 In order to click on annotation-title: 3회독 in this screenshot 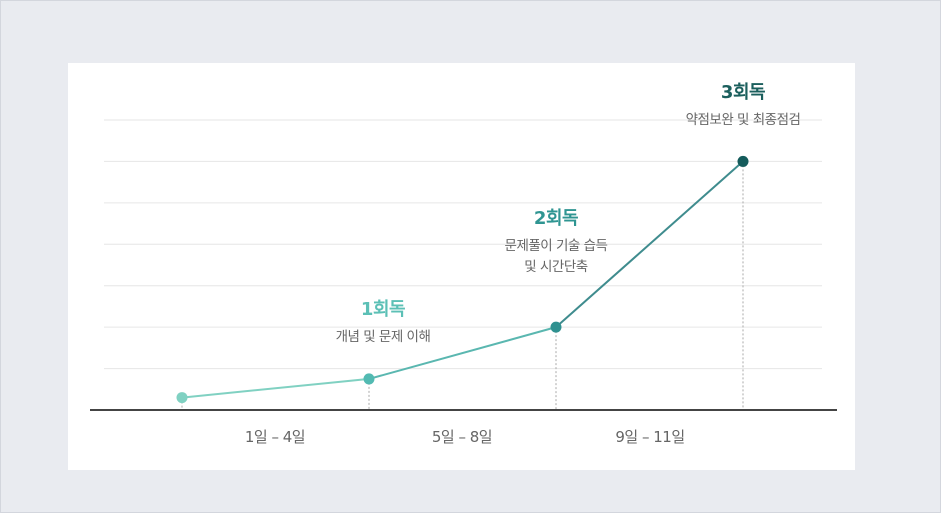, I will do `click(743, 92)`.